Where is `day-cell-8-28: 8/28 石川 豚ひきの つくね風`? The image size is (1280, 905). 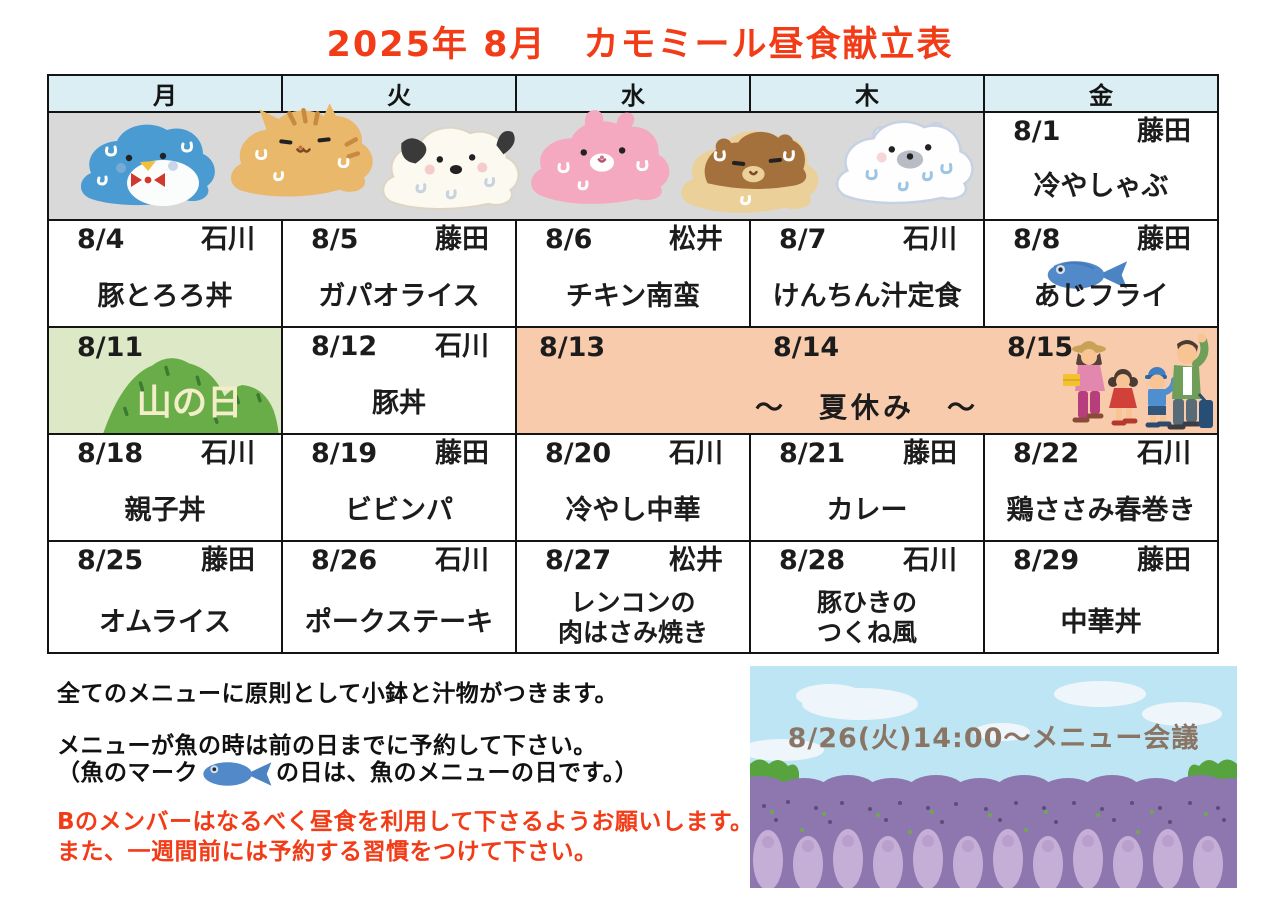 day-cell-8-28: 8/28 石川 豚ひきの つくね風 is located at coordinates (867, 597).